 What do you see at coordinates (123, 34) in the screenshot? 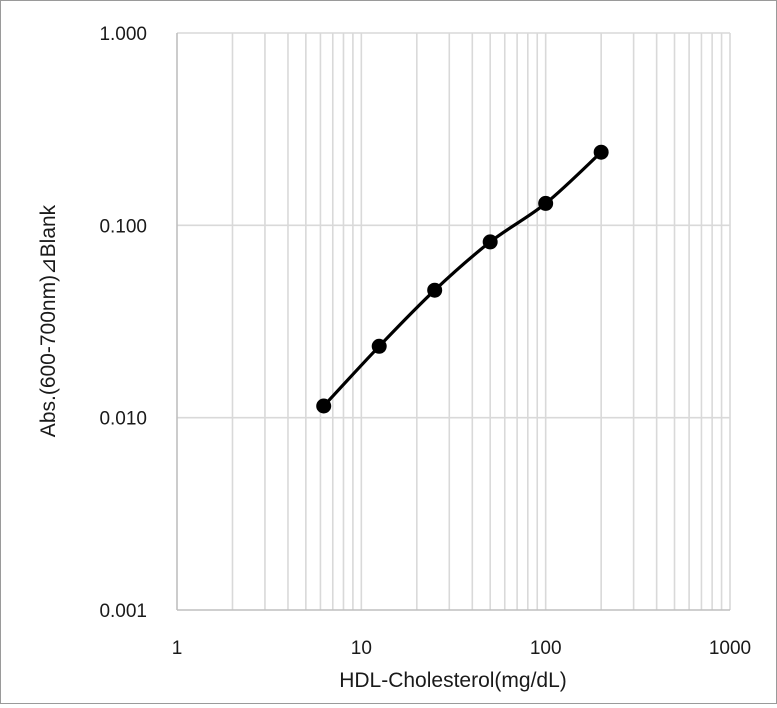
I see `y-tick-label: 1.000` at bounding box center [123, 34].